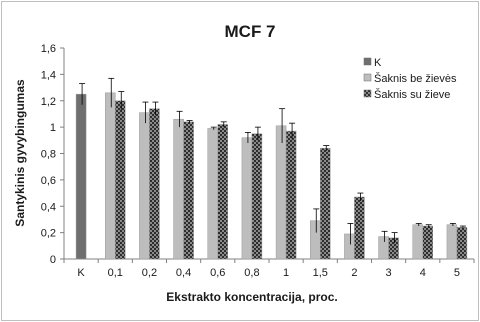 This screenshot has height=322, width=480. I want to click on x-tick-label: 3, so click(389, 273).